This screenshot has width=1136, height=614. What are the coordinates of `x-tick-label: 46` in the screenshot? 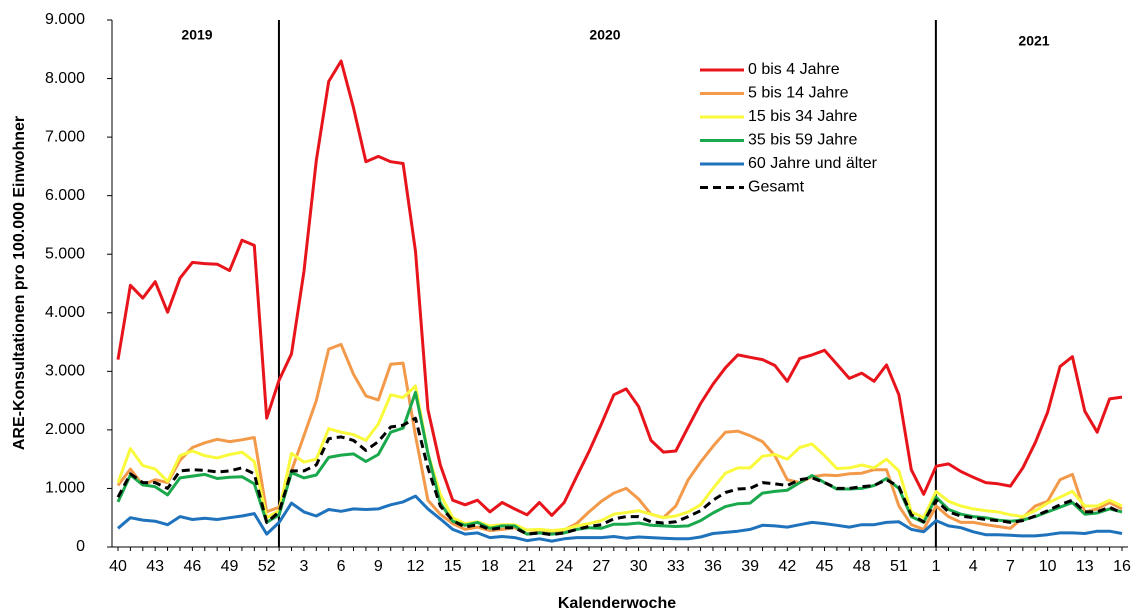 It's located at (192, 566).